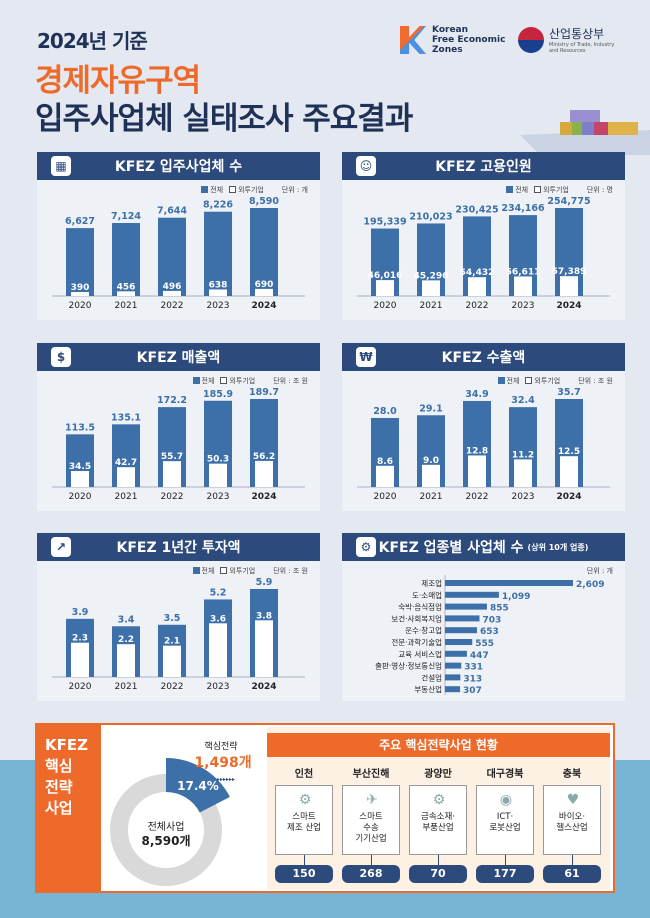 The width and height of the screenshot is (650, 918). I want to click on value-label: 653, so click(489, 632).